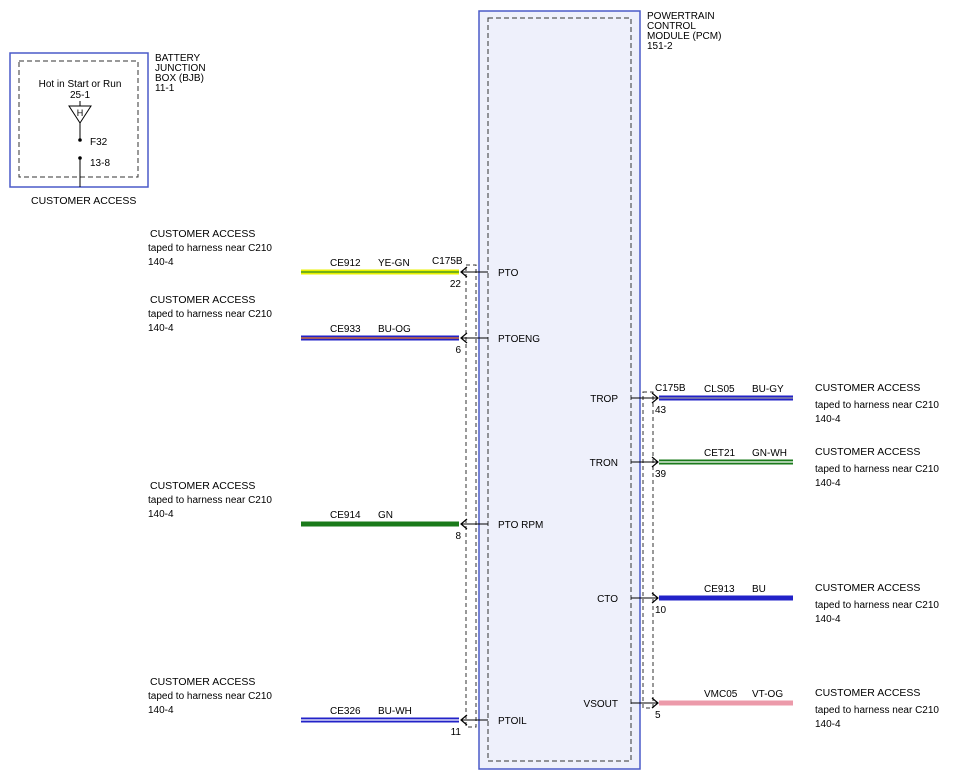  I want to click on fuse-symbol-label: H, so click(80, 113).